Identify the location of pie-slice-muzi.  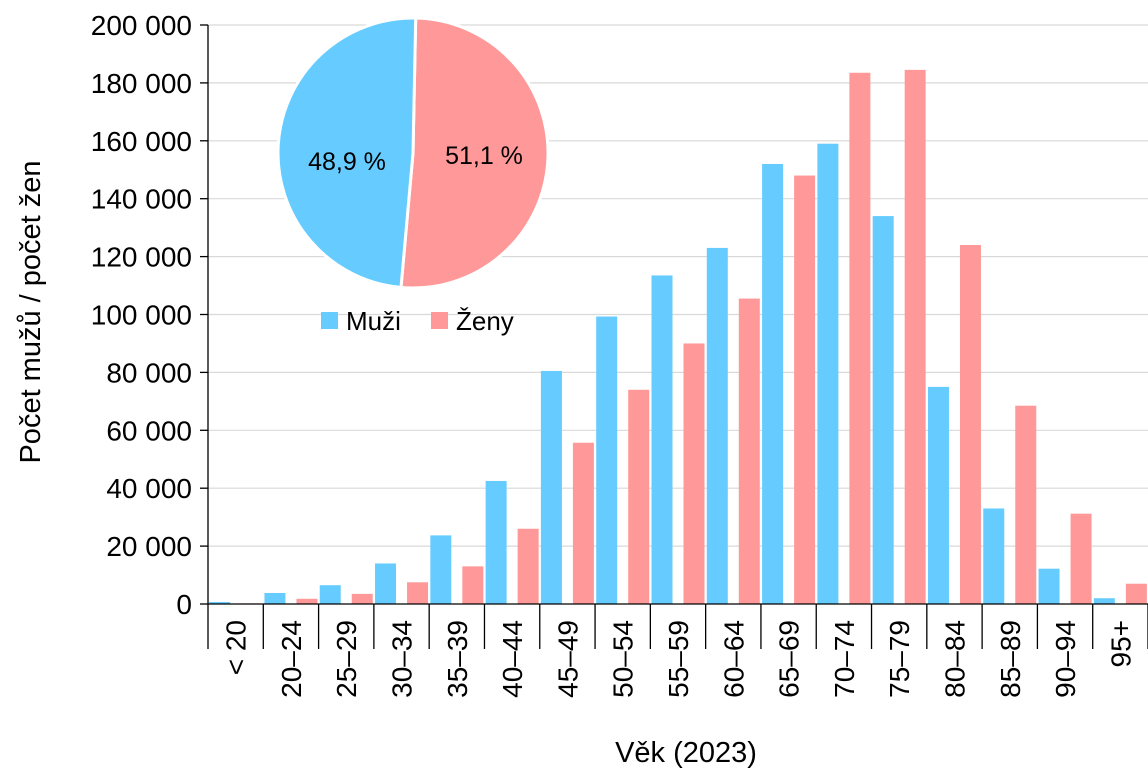
(347, 153).